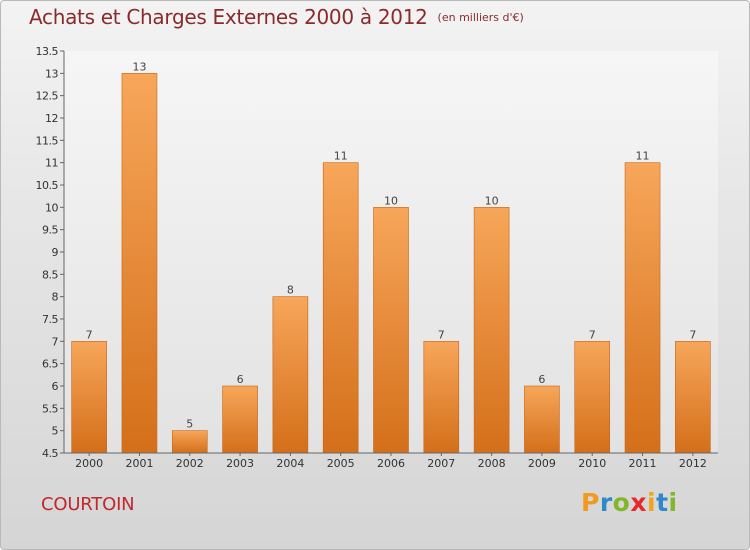 Image resolution: width=750 pixels, height=550 pixels. I want to click on y-tick-label-13: 13, so click(51, 73).